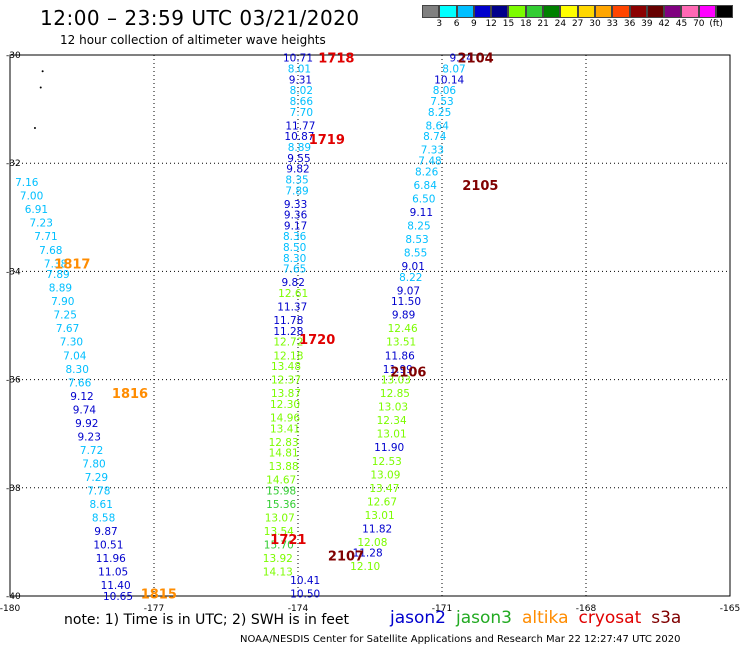  I want to click on wave-height-value: 7.72, so click(91, 451).